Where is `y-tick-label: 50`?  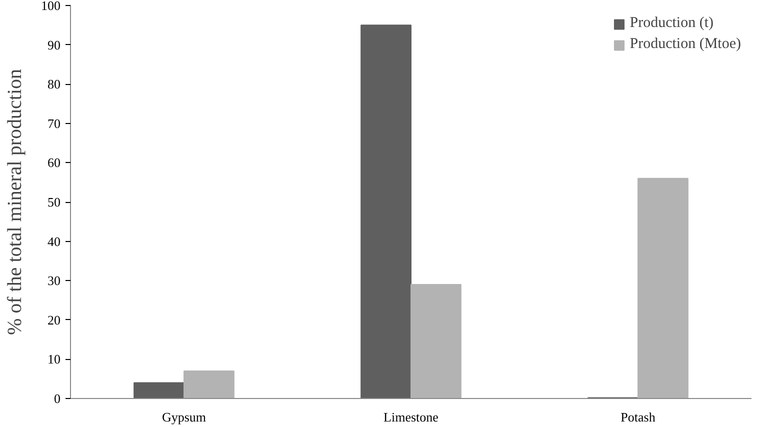 y-tick-label: 50 is located at coordinates (54, 202).